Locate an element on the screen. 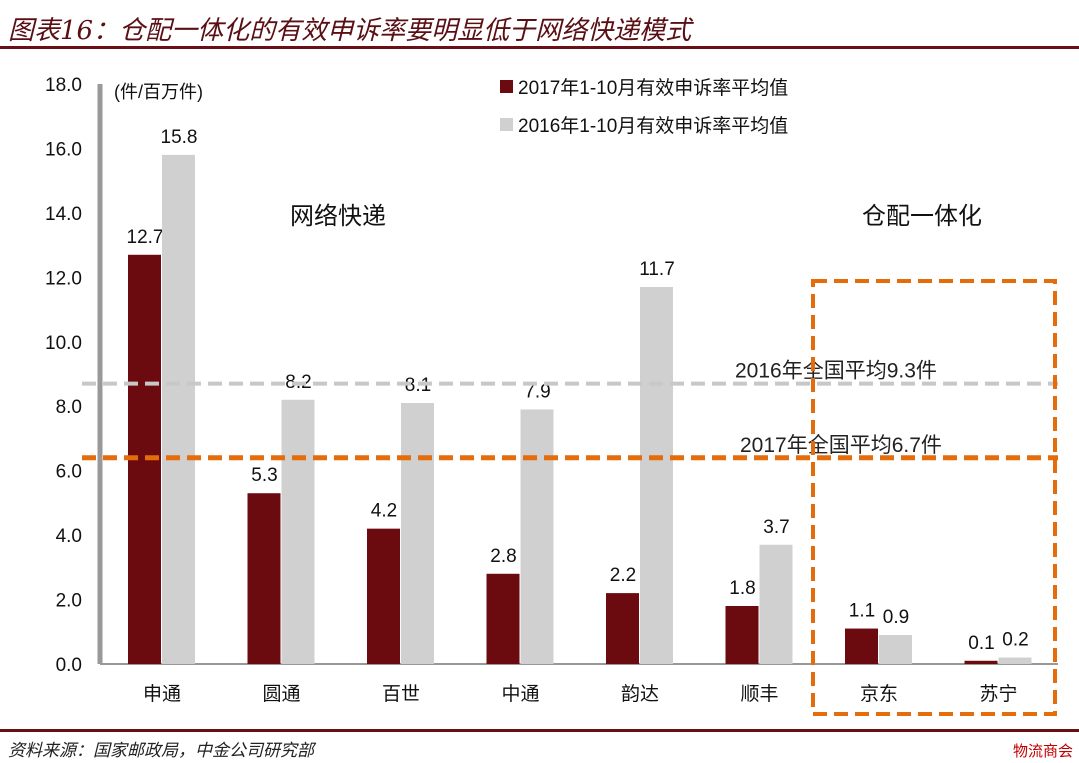 Image resolution: width=1079 pixels, height=763 pixels. data-label: 2.8 is located at coordinates (503, 556).